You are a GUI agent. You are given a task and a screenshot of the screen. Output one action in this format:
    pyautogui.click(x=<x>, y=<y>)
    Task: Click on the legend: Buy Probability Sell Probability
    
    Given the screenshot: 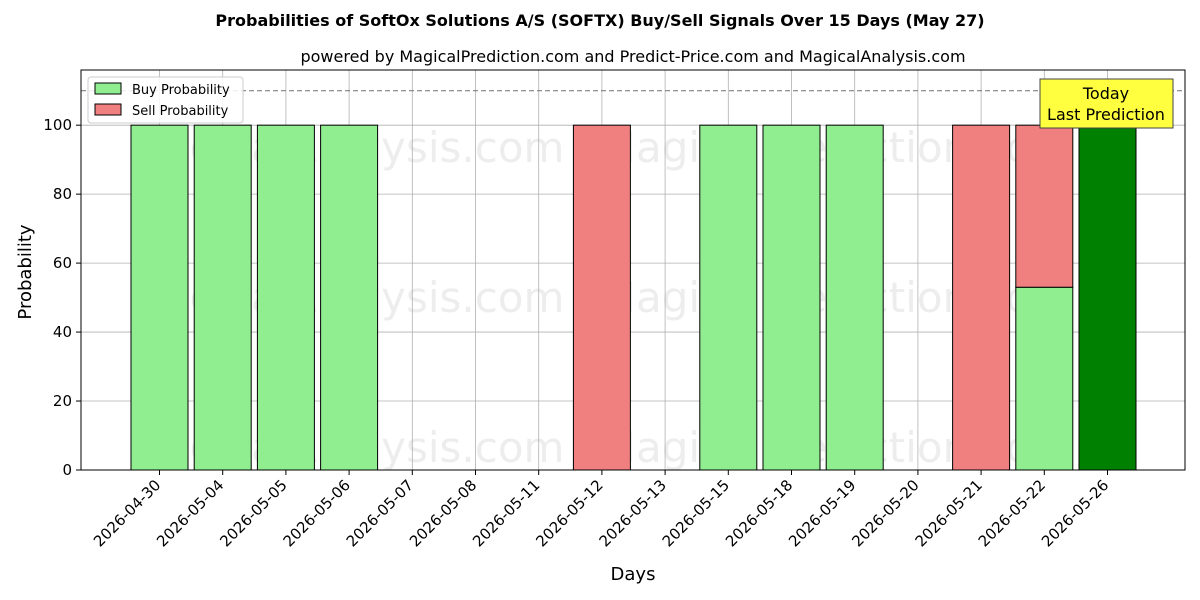 What is the action you would take?
    pyautogui.click(x=165, y=100)
    